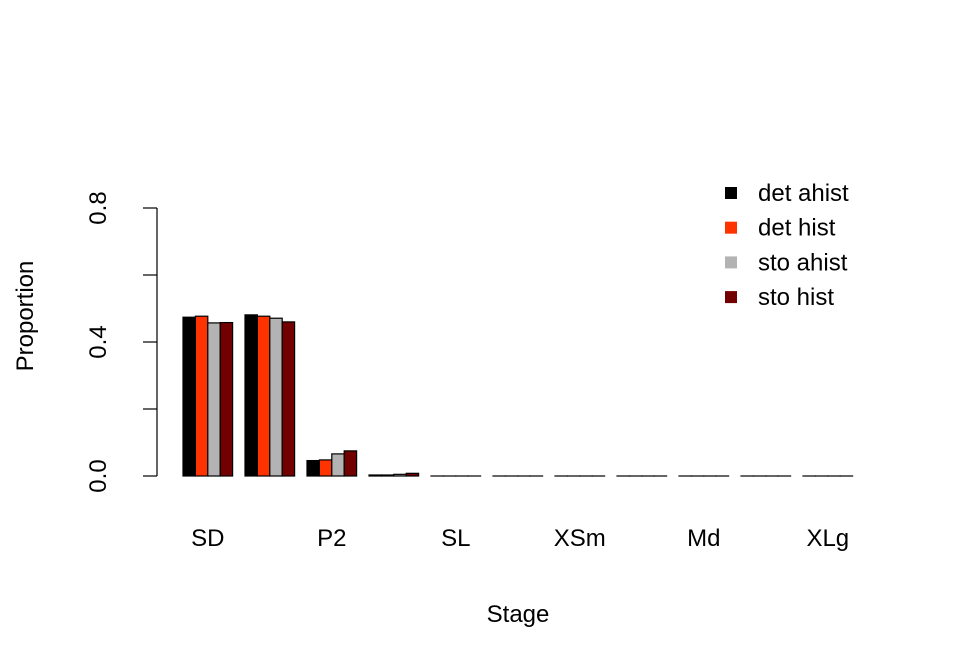 The image size is (960, 672). What do you see at coordinates (518, 614) in the screenshot?
I see `x-axis-label: Stage` at bounding box center [518, 614].